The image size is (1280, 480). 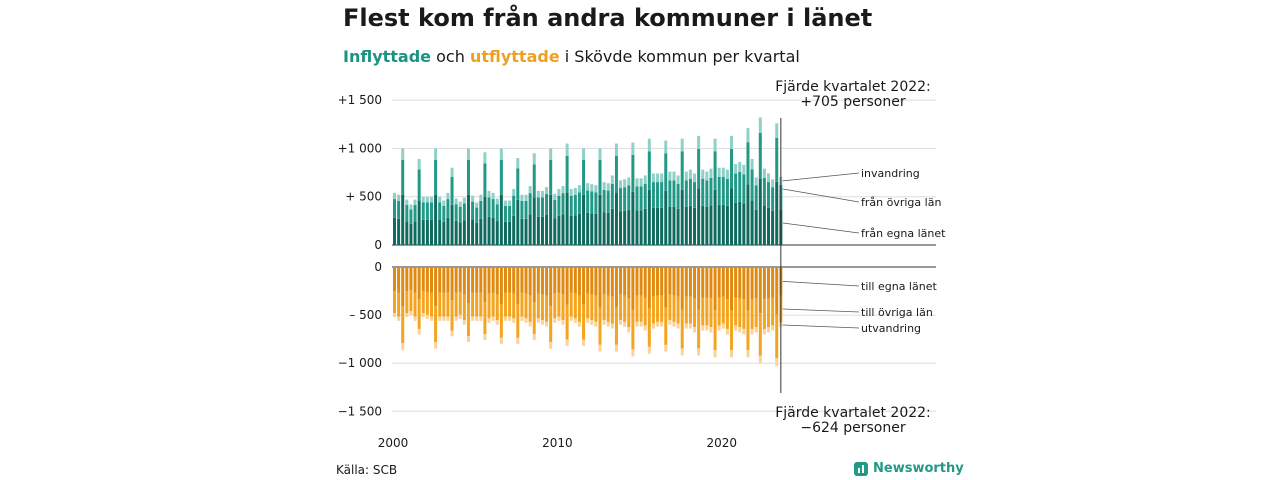 I want to click on subtitle-rest: i Skövde kommun per kvartal, so click(x=679, y=56).